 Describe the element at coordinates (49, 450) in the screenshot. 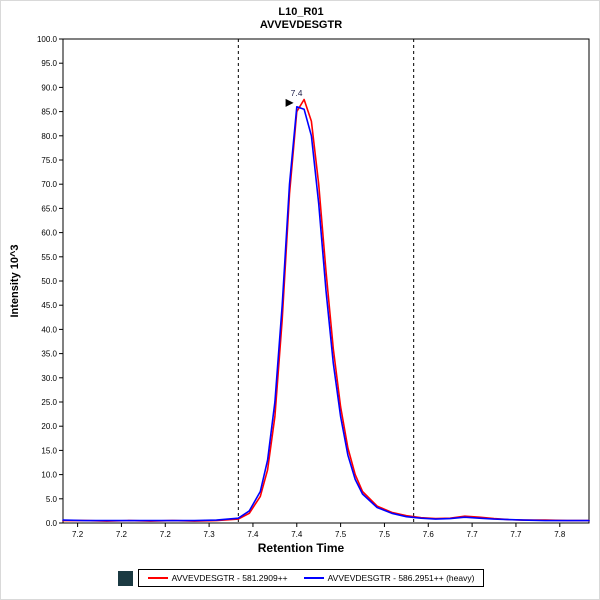

I see `y-tick-label: 15.0` at that location.